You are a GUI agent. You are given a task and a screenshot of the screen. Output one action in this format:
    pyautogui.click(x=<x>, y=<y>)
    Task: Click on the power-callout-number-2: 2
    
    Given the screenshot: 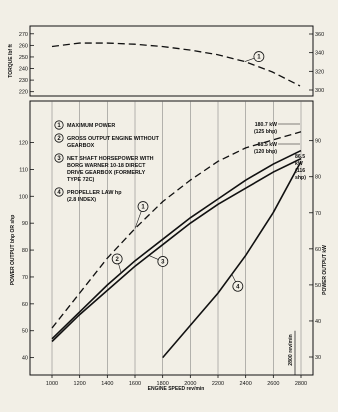 What is the action you would take?
    pyautogui.click(x=117, y=260)
    